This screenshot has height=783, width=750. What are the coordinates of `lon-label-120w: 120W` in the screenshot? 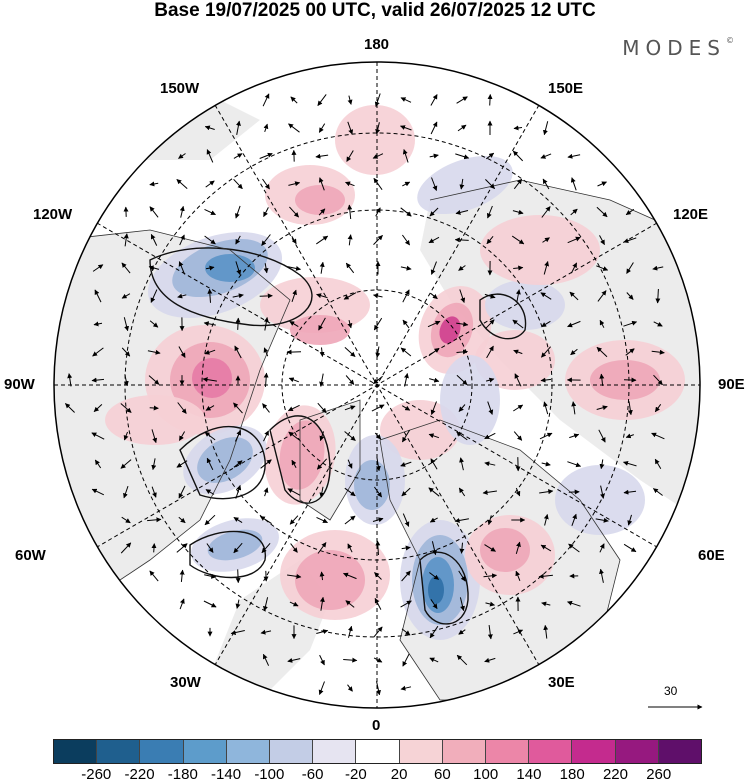 It's located at (53, 214).